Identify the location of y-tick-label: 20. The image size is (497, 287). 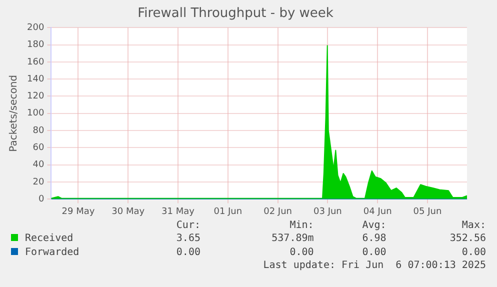
(38, 182).